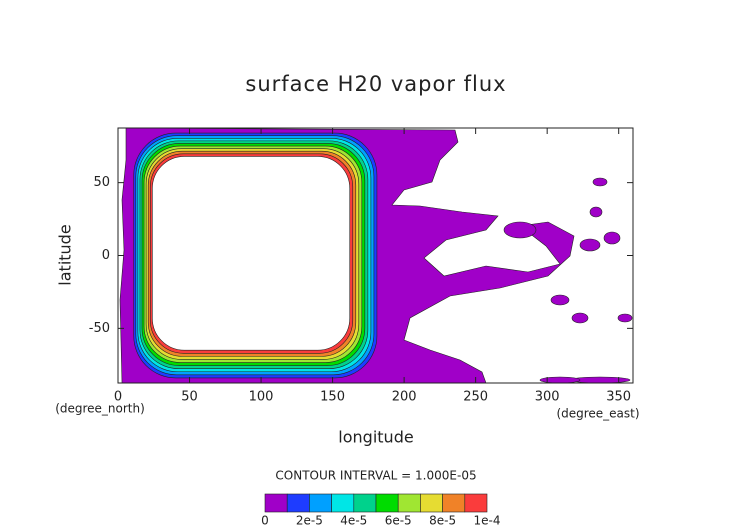  What do you see at coordinates (265, 521) in the screenshot?
I see `colorbar-label: 0` at bounding box center [265, 521].